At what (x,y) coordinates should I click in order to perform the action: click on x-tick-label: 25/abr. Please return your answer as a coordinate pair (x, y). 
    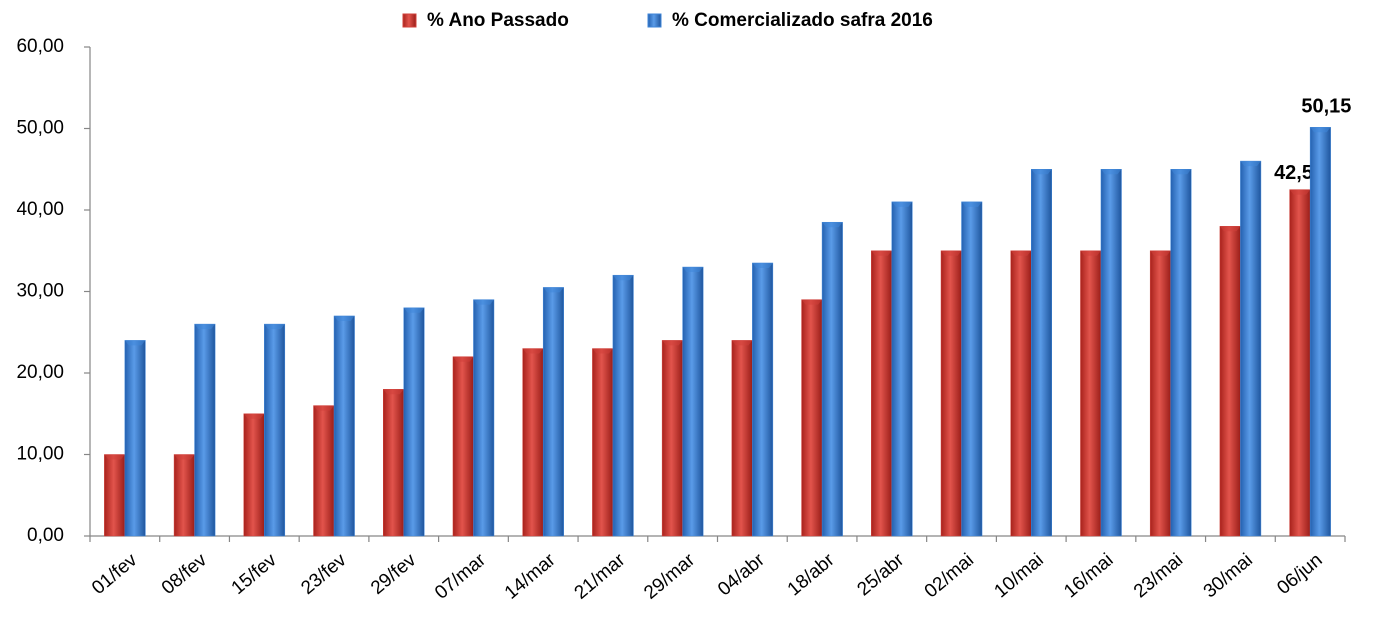
    Looking at the image, I should click on (880, 574).